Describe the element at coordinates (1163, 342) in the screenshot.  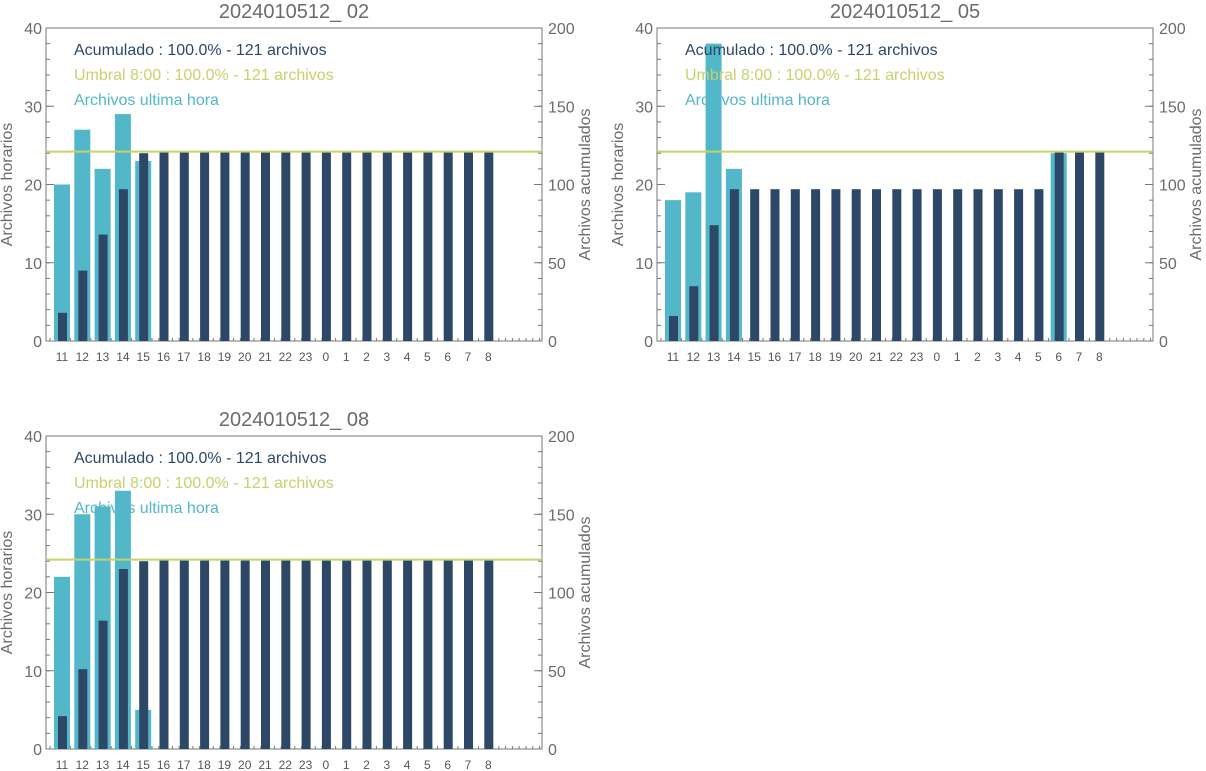
I see `y-right-tick-label: 0` at that location.